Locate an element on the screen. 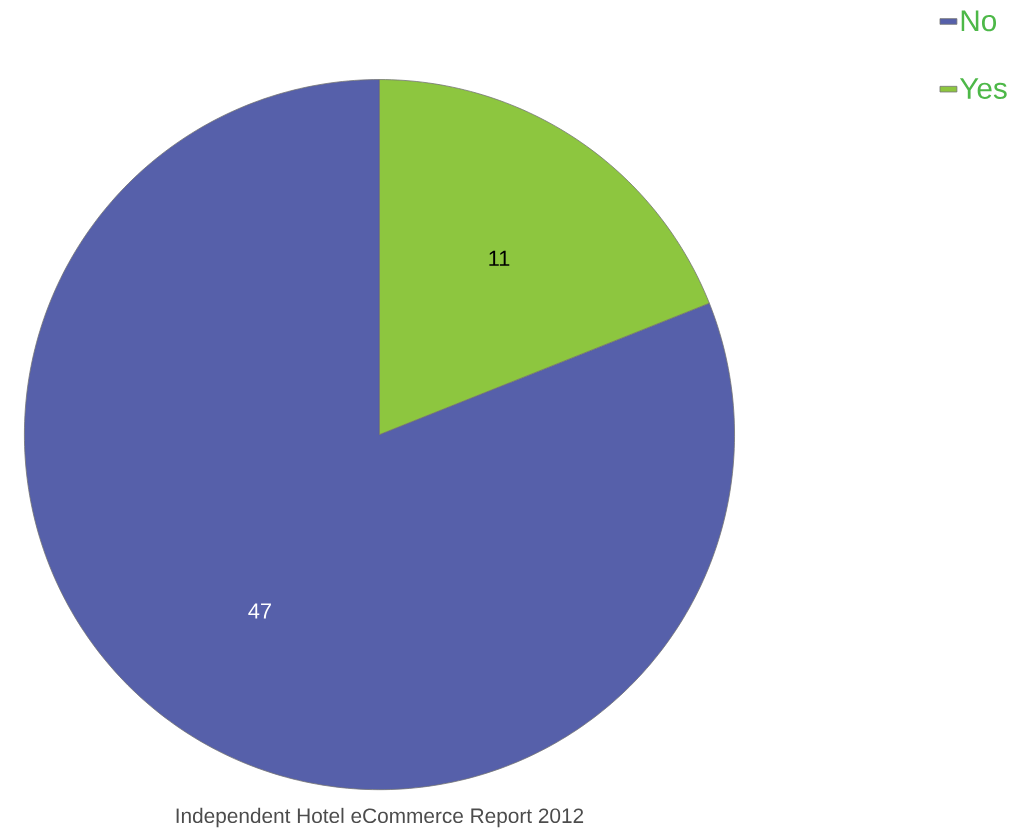 This screenshot has height=834, width=1015. text: Independent Hotel eCommerce Report 2012 is located at coordinates (380, 817).